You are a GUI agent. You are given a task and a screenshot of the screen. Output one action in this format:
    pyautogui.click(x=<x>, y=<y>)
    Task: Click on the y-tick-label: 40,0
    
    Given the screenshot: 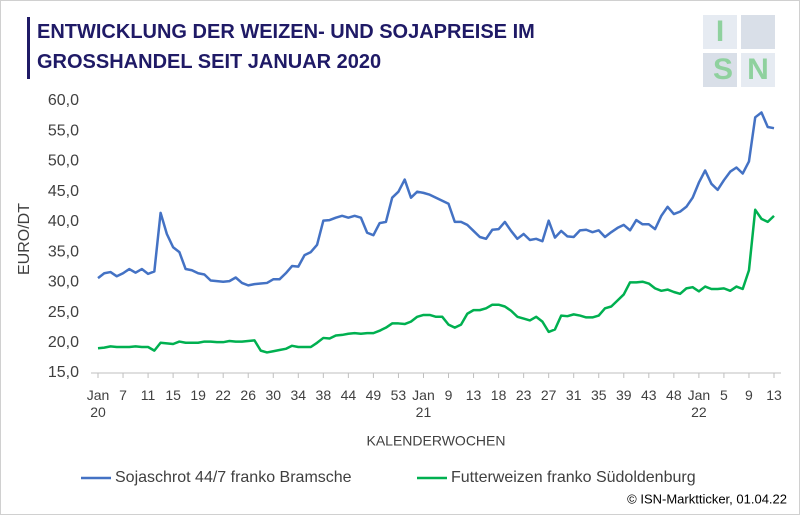 What is the action you would take?
    pyautogui.click(x=63, y=221)
    